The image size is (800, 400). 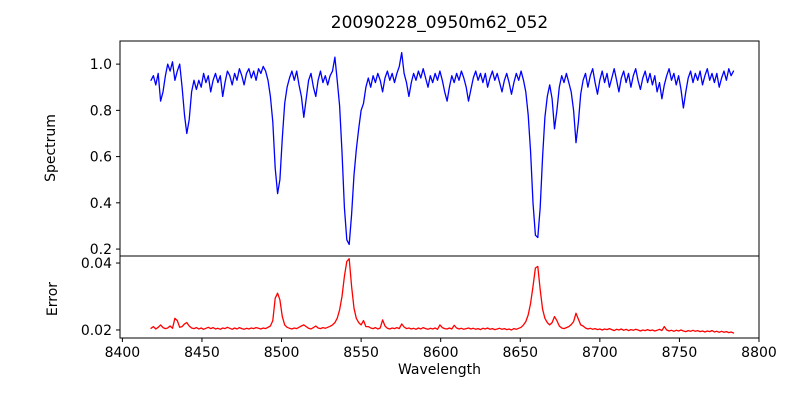 What do you see at coordinates (600, 353) in the screenshot?
I see `x-tick-label: 8700` at bounding box center [600, 353].